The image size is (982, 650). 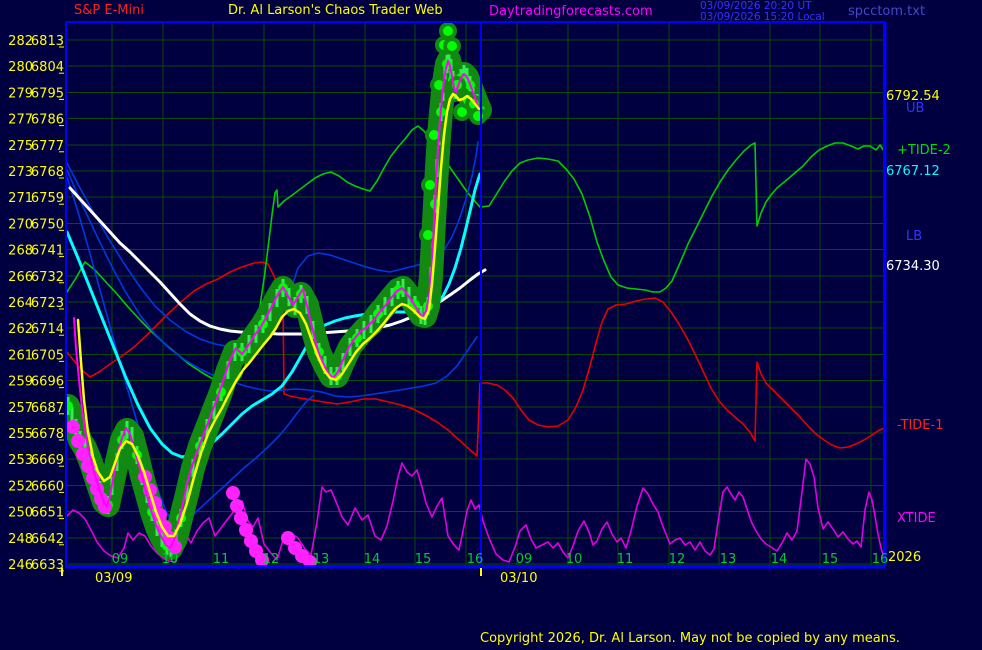 What do you see at coordinates (47, 382) in the screenshot?
I see `price-axis-label: 6696` at bounding box center [47, 382].